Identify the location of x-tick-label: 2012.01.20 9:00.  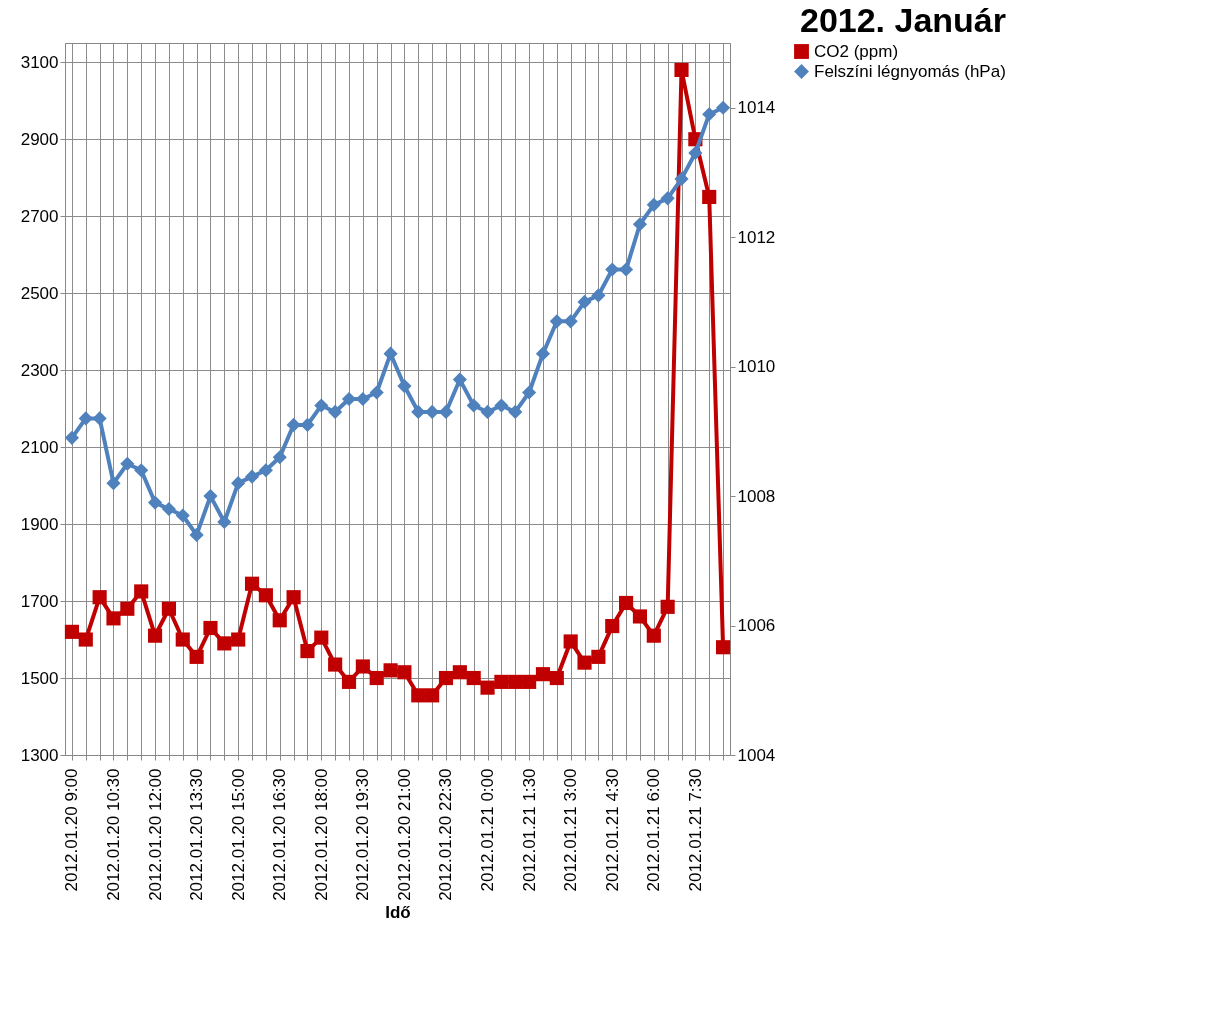
(72, 830).